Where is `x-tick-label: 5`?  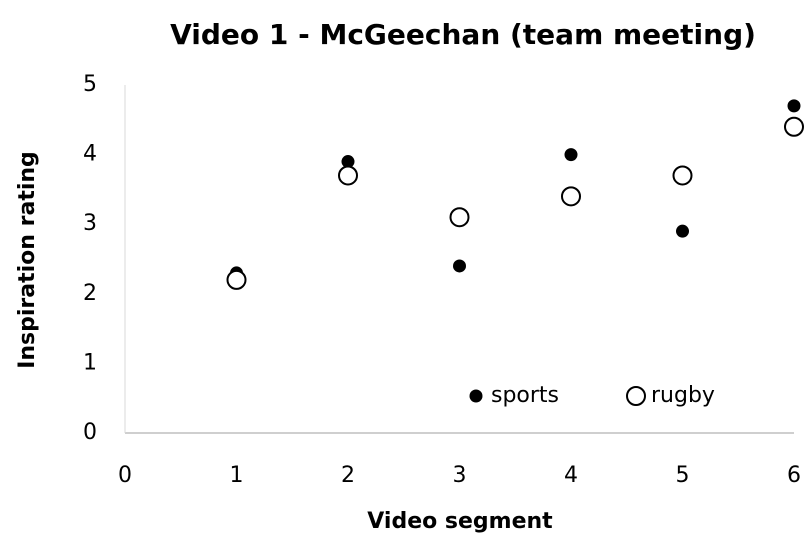 x-tick-label: 5 is located at coordinates (683, 475).